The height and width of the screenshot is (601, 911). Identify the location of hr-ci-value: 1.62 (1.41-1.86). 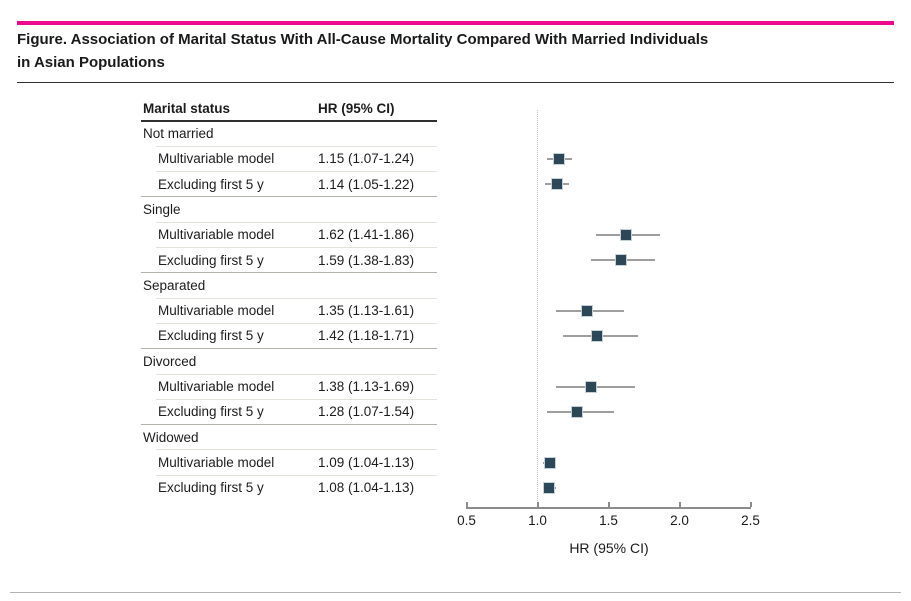
(366, 235).